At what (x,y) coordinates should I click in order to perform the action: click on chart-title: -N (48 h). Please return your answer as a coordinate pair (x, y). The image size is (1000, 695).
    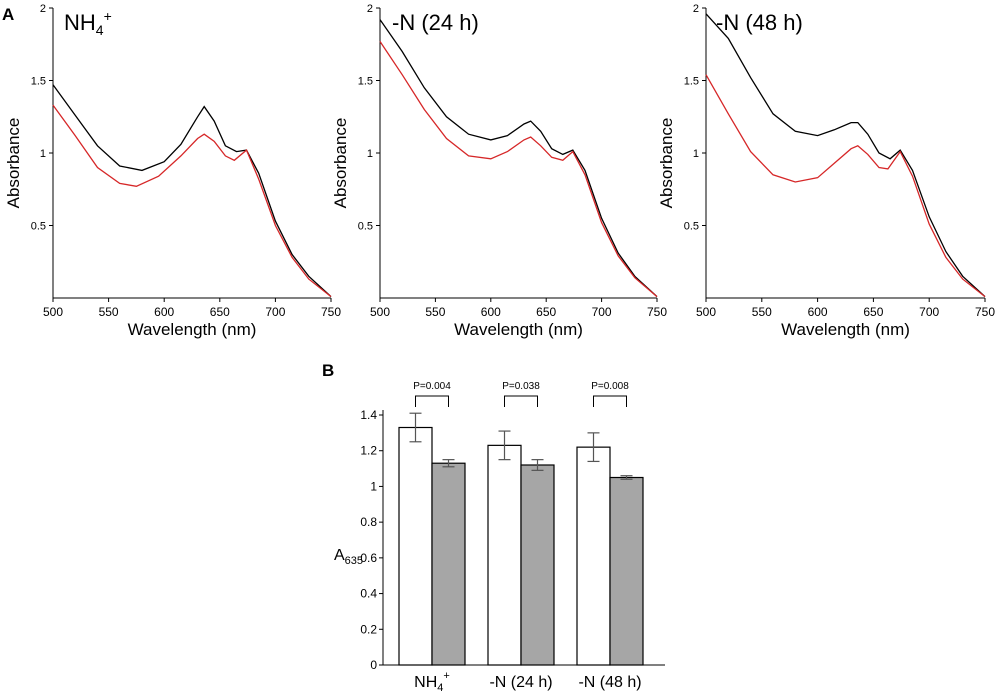
    Looking at the image, I should click on (759, 22).